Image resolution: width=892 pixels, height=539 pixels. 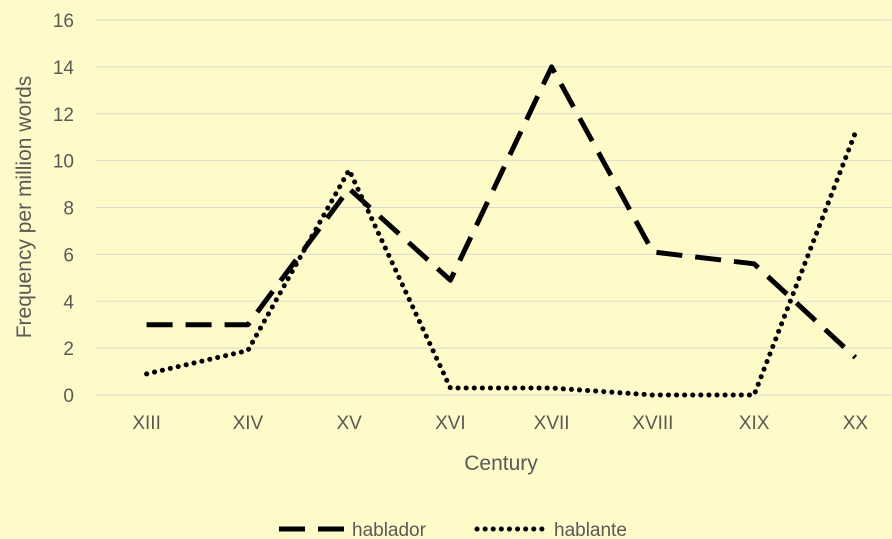 What do you see at coordinates (68, 255) in the screenshot?
I see `y-tick-label: 6` at bounding box center [68, 255].